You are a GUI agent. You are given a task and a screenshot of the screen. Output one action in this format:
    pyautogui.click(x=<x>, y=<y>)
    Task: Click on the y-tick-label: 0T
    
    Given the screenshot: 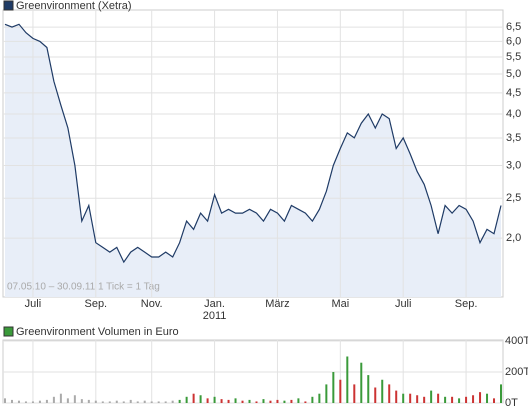 What is the action you would take?
    pyautogui.click(x=511, y=402)
    